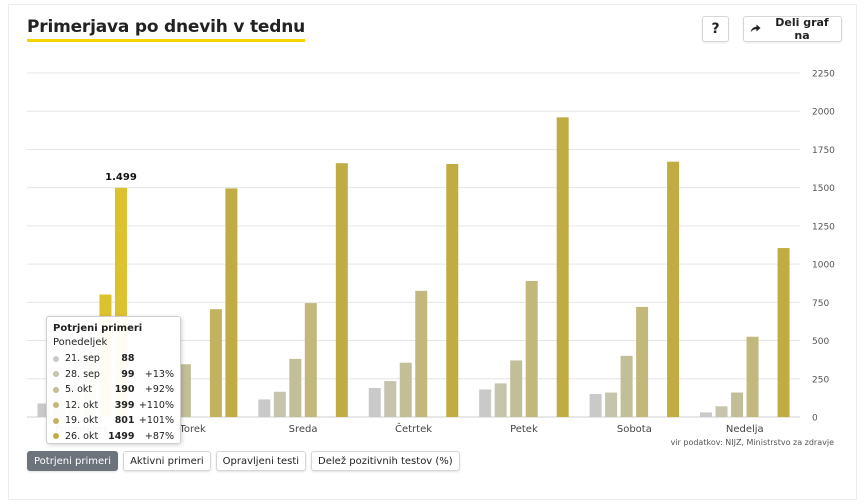  I want to click on tooltip-series-date: 5. okt, so click(79, 390).